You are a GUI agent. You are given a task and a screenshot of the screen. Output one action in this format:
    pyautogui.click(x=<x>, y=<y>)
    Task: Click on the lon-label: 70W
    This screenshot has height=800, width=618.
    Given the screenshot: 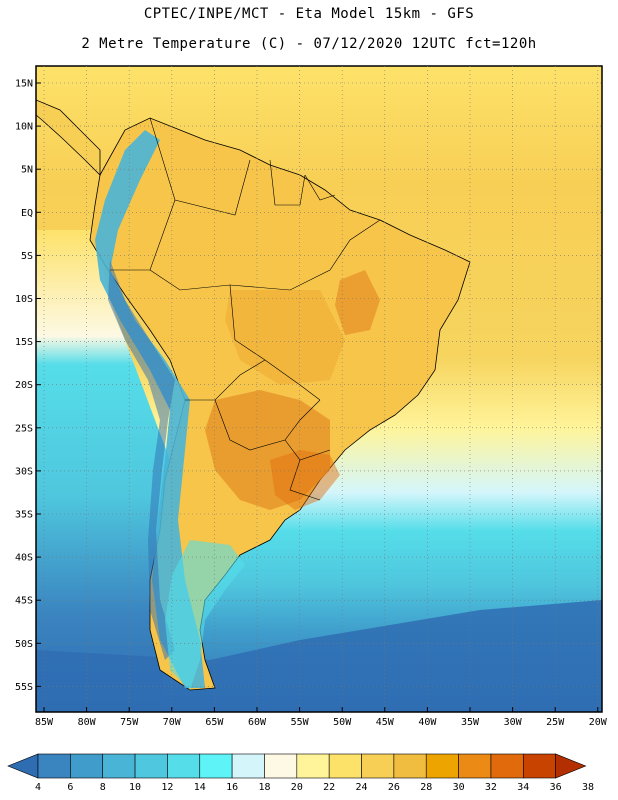 What is the action you would take?
    pyautogui.click(x=172, y=722)
    